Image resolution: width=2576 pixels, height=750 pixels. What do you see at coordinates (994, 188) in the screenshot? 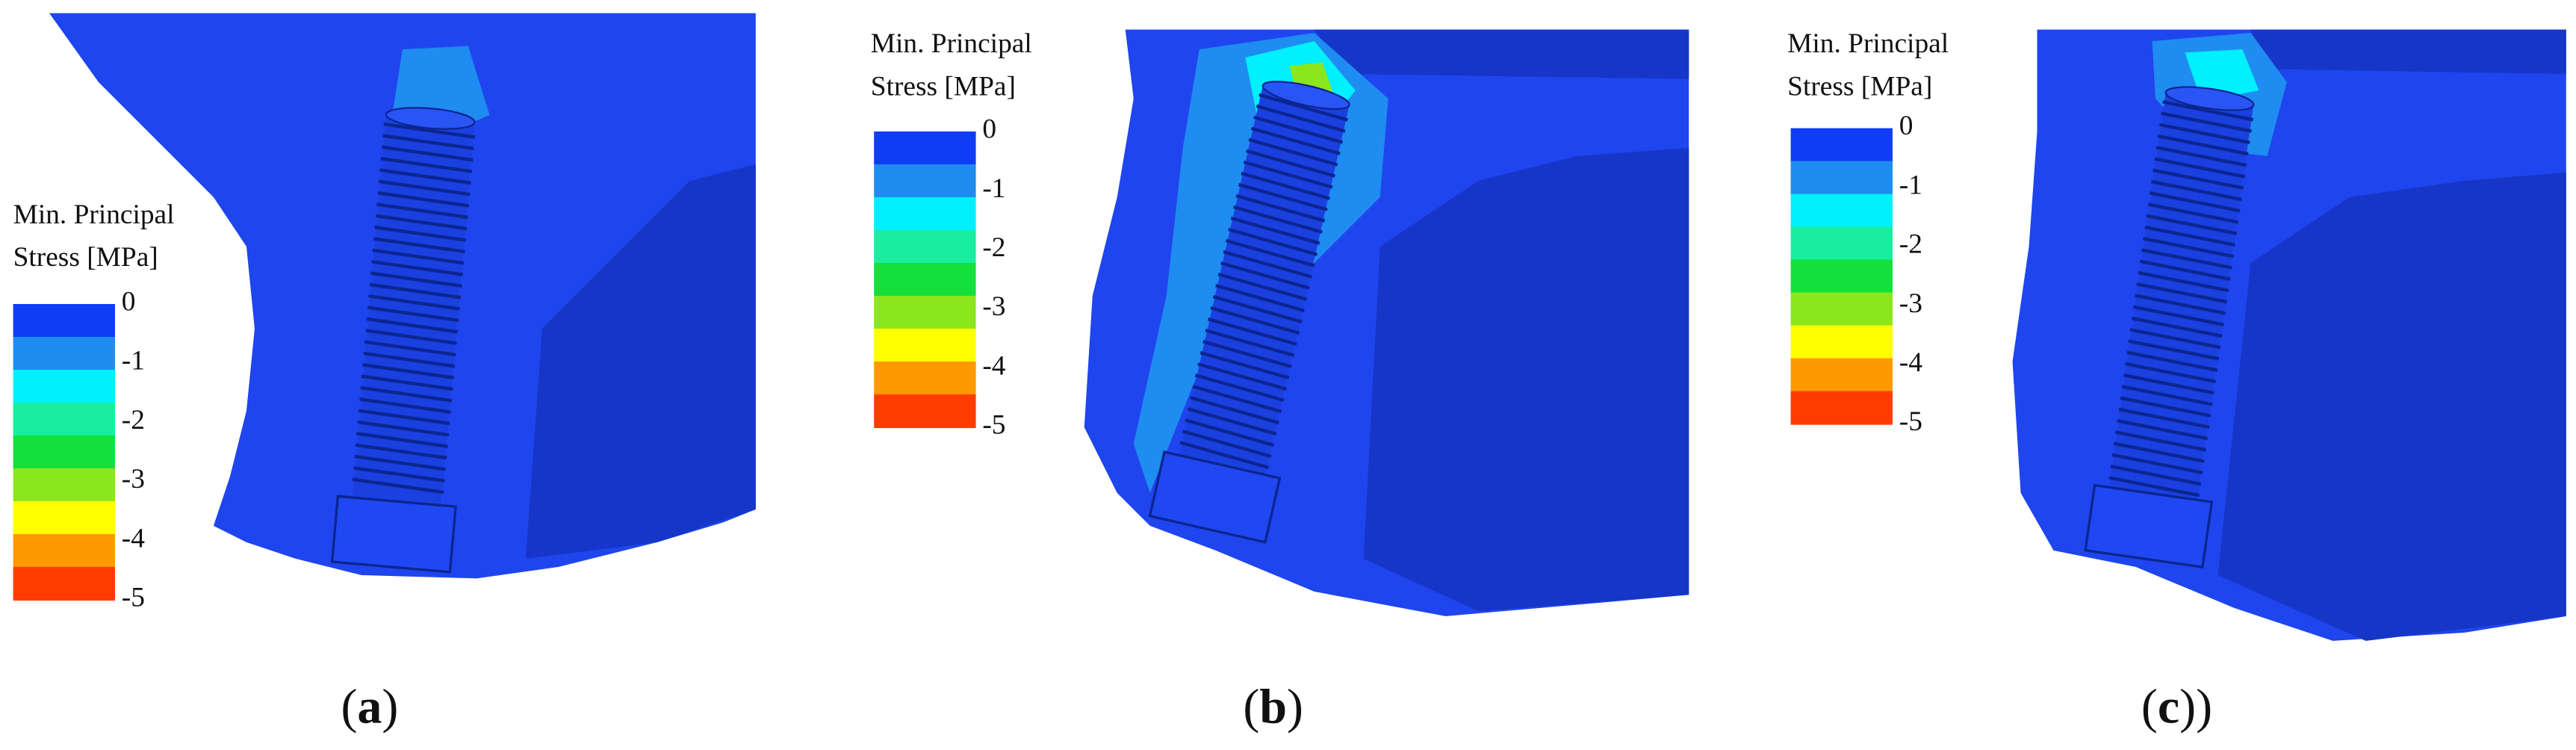
I see `legend-tick-label: -1` at bounding box center [994, 188].